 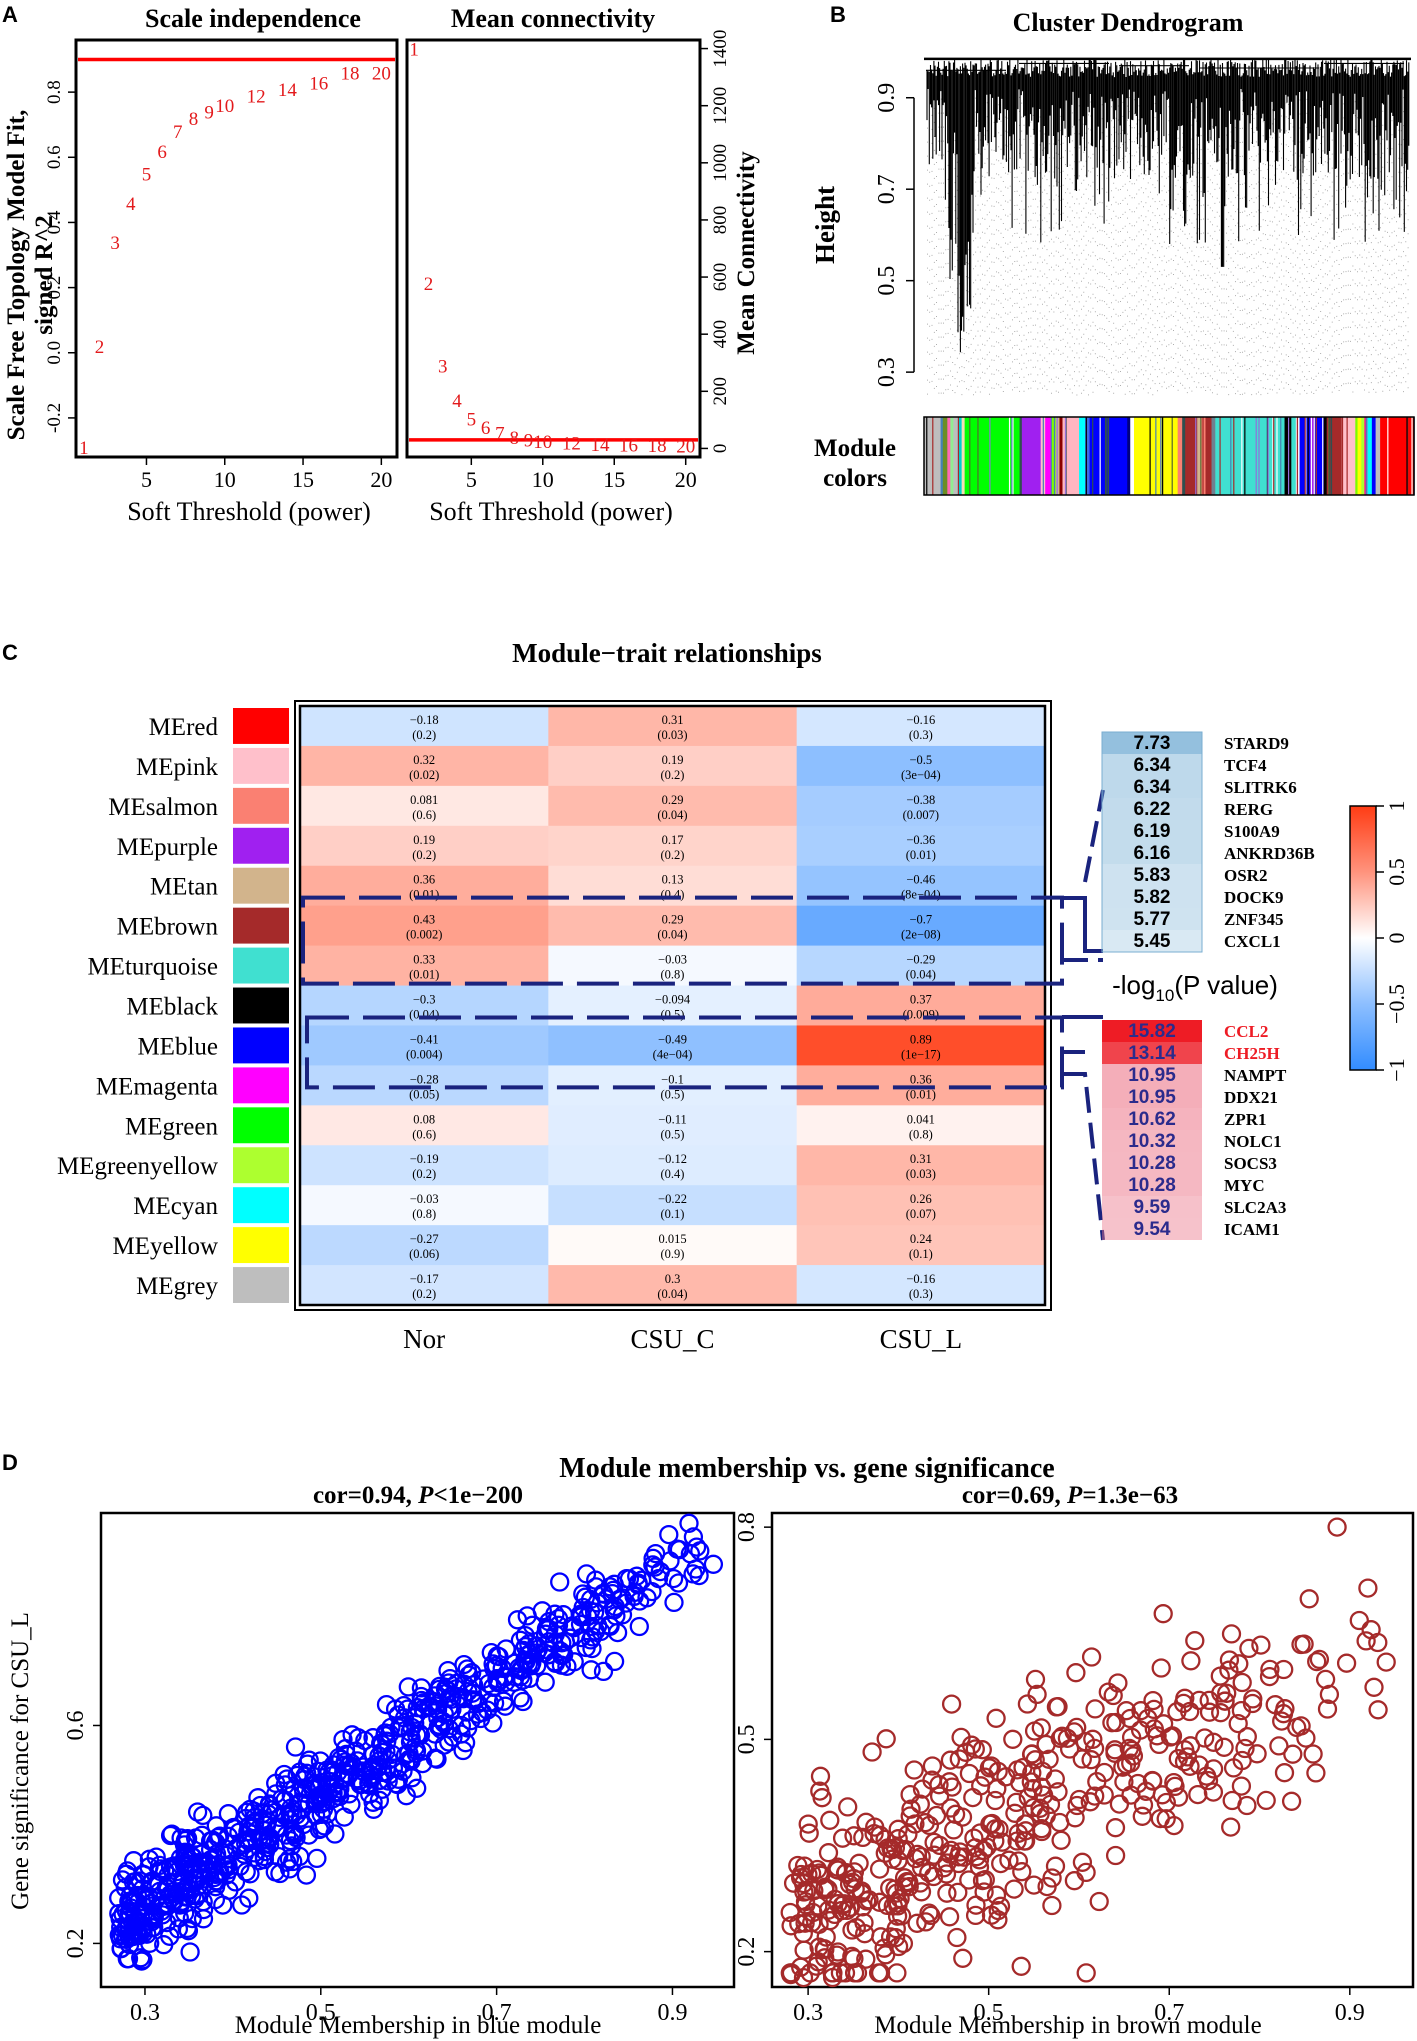 I want to click on correlation-value: 0.19, so click(x=673, y=760).